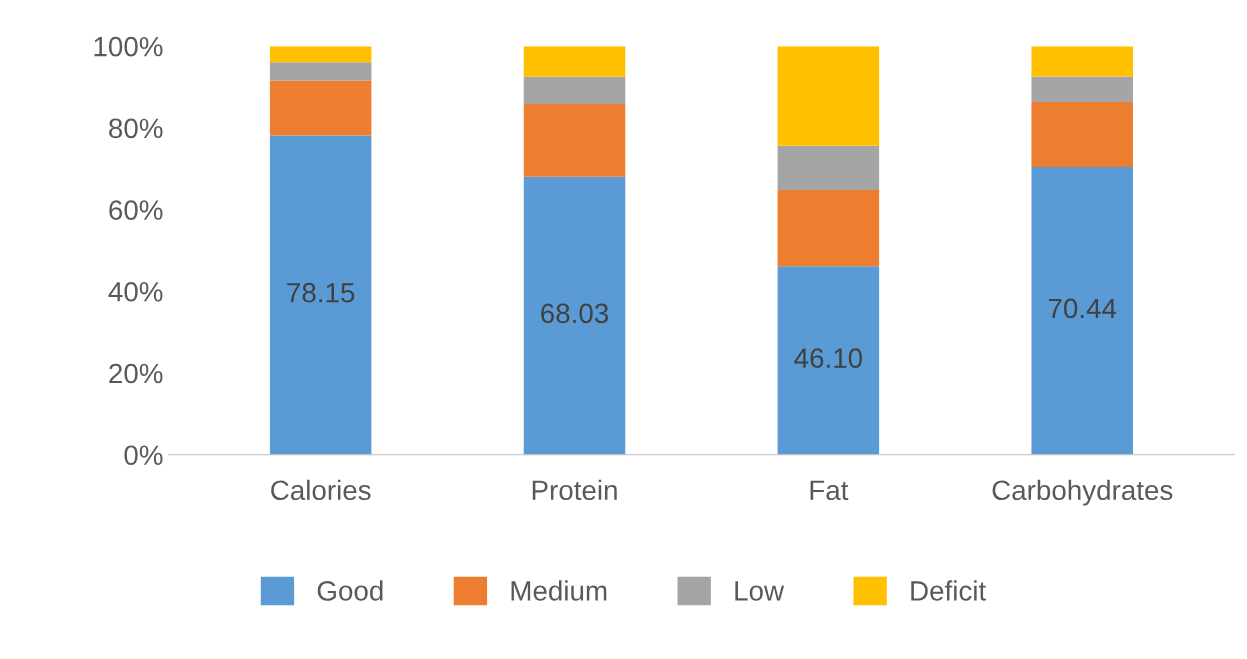 This screenshot has width=1247, height=659. I want to click on x-tick-label: Protein, so click(574, 490).